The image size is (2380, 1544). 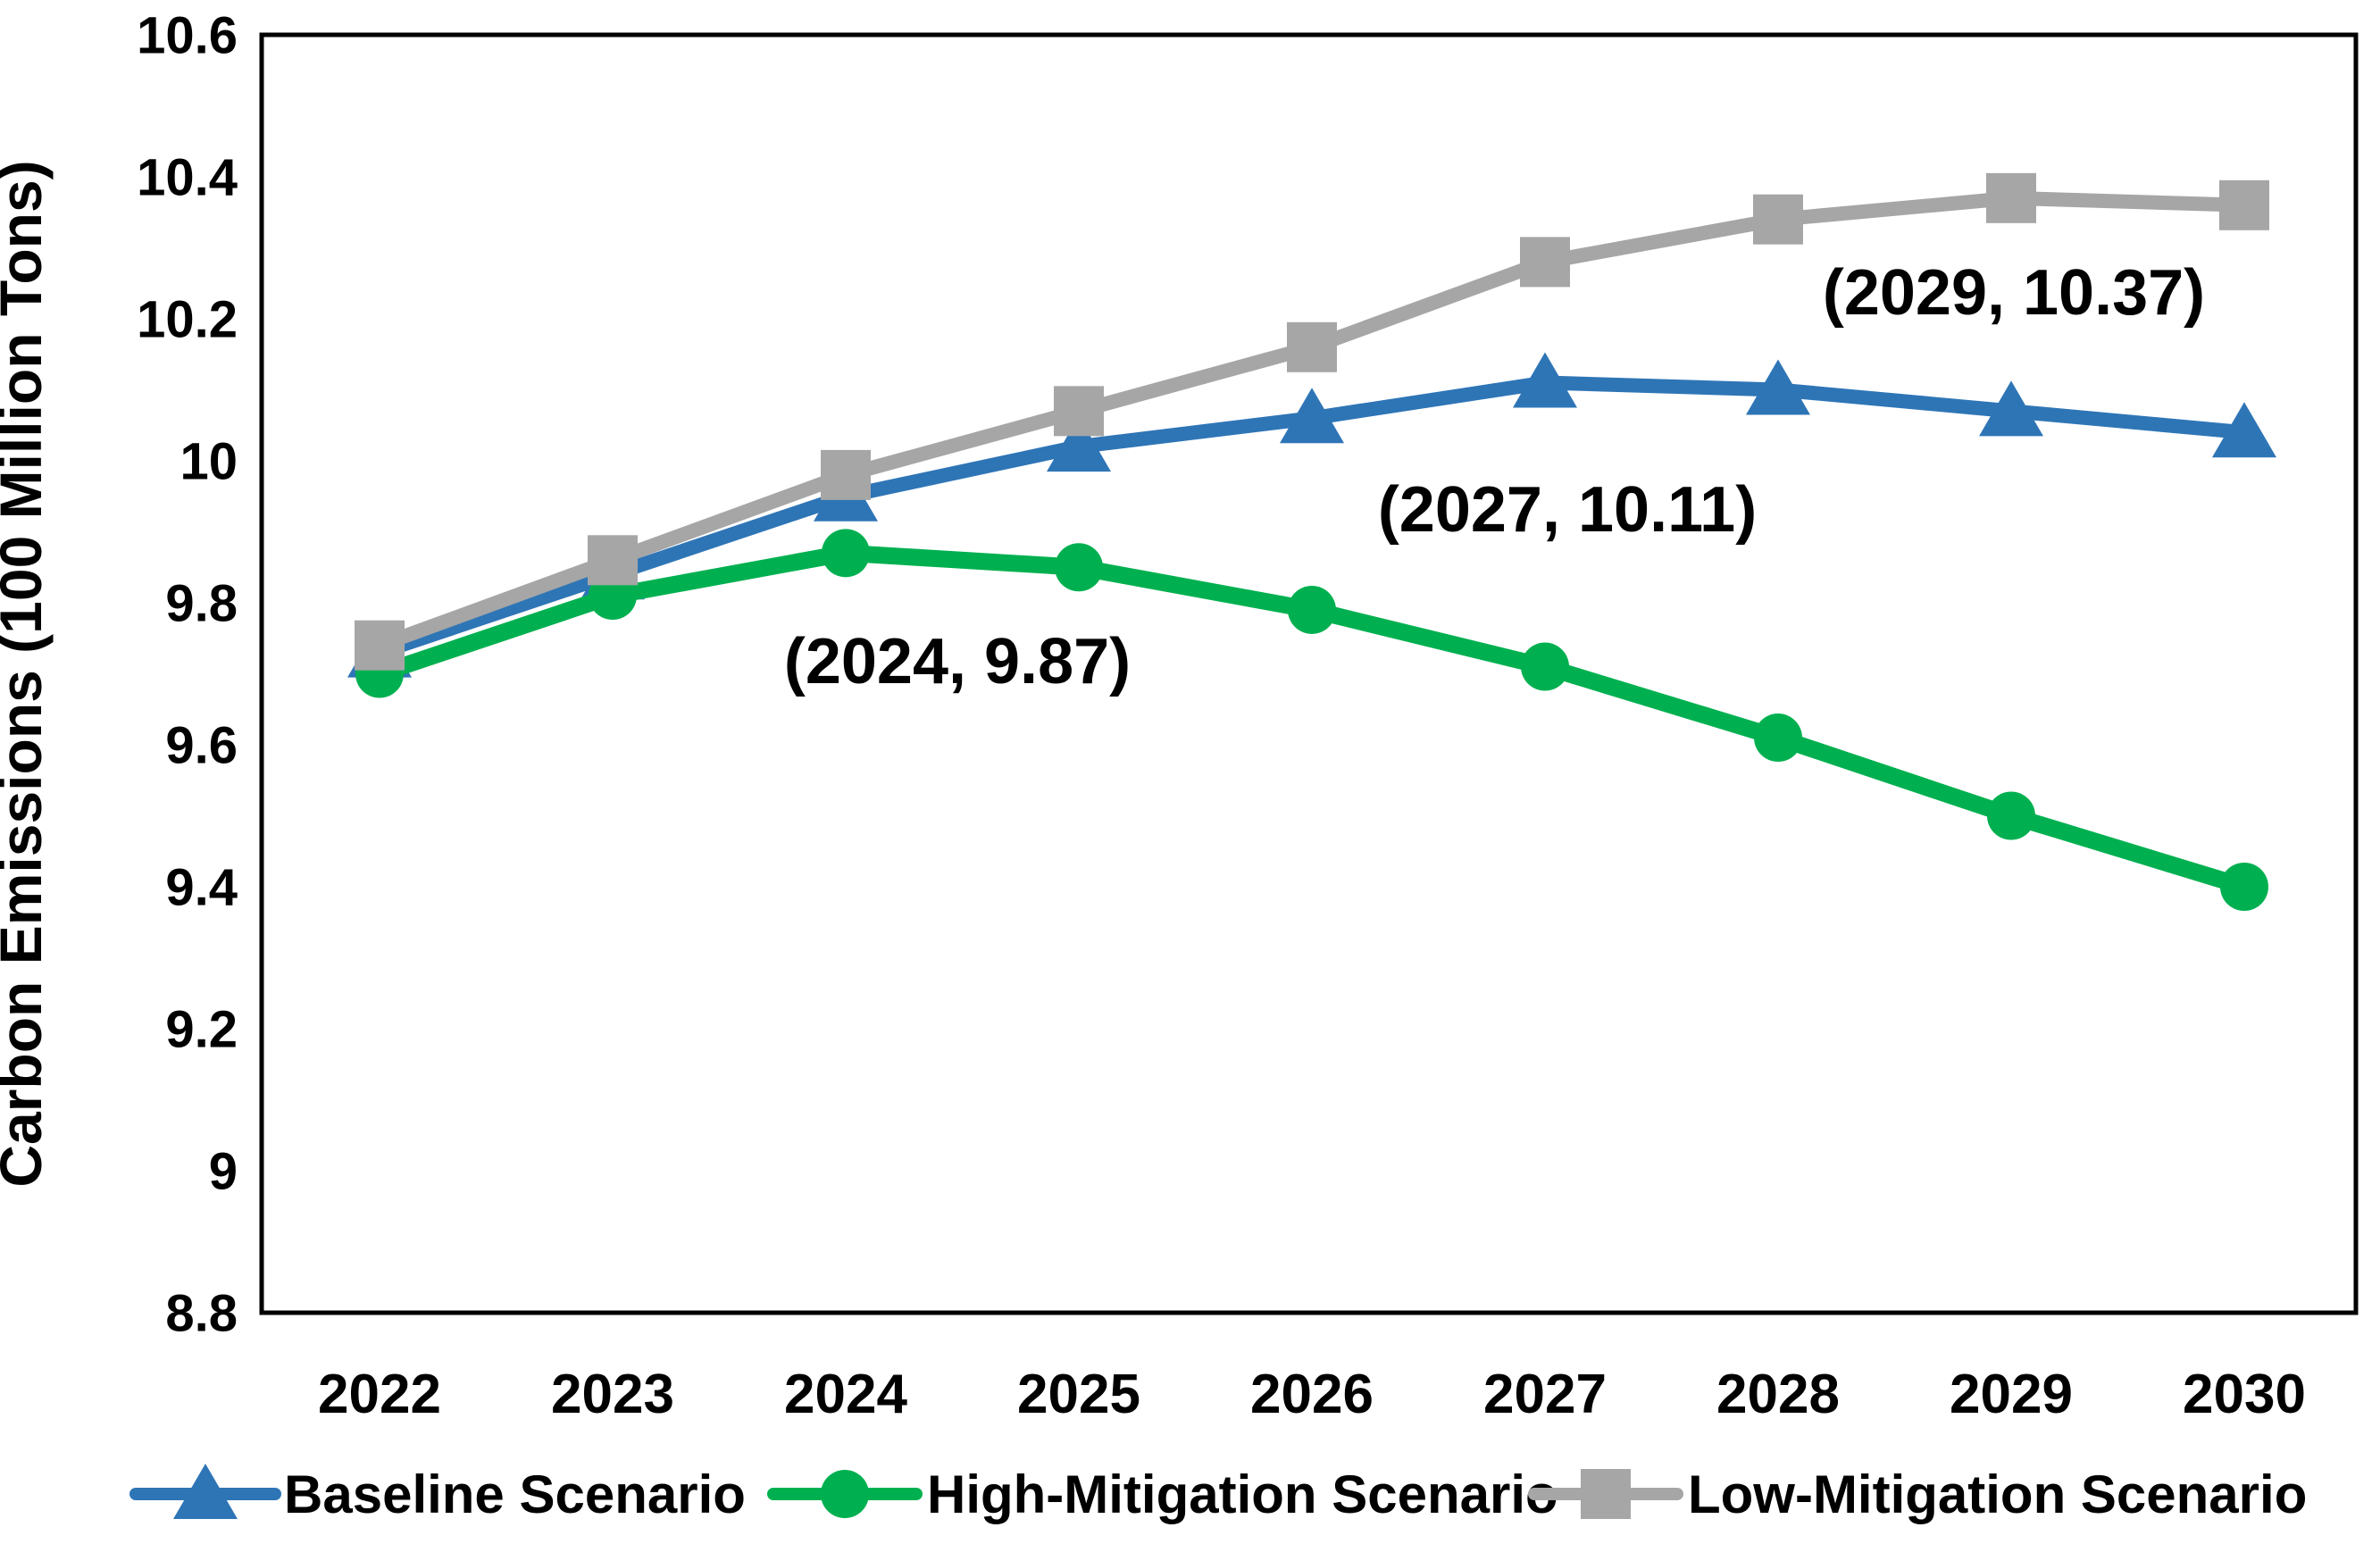 I want to click on legend-item-high-mitigation-scenario: High-Mitigation Scenario, so click(x=1162, y=1494).